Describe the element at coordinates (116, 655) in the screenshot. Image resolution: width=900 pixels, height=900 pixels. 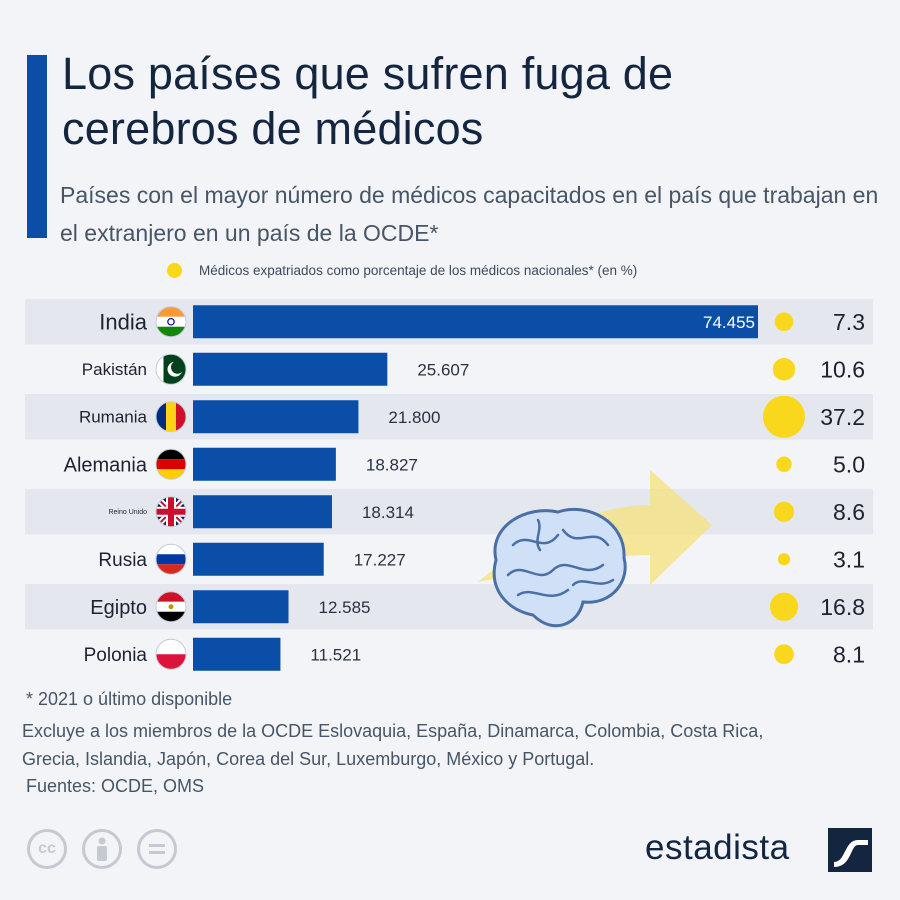
I see `category-label-polonia: Polonia` at that location.